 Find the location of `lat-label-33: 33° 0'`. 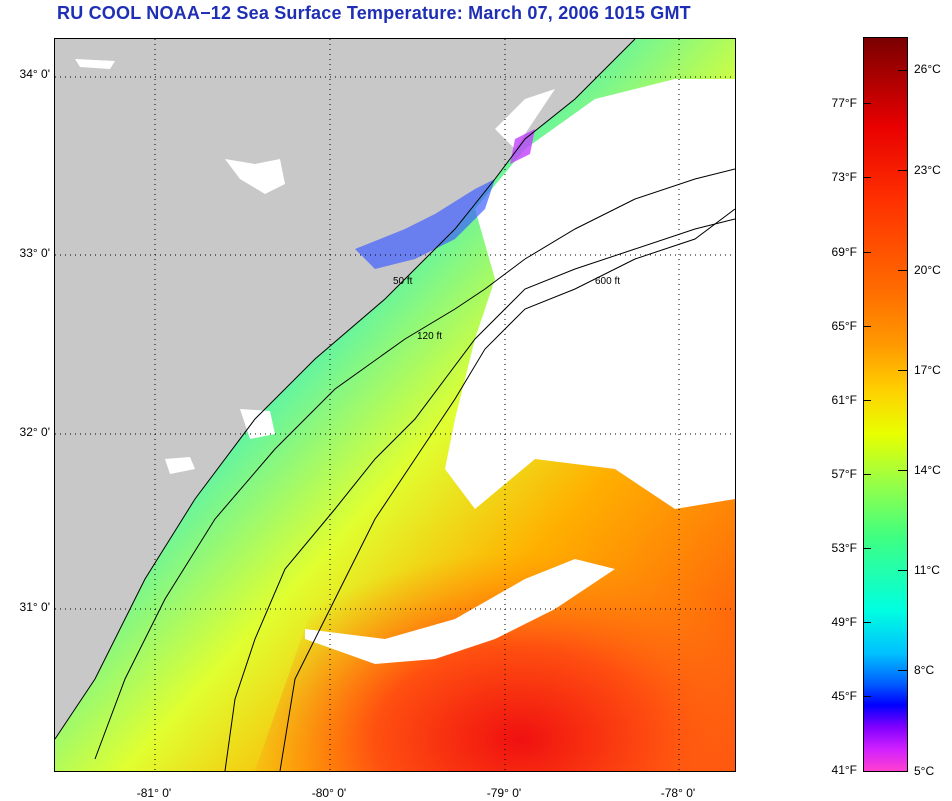

lat-label-33: 33° 0' is located at coordinates (34, 253).